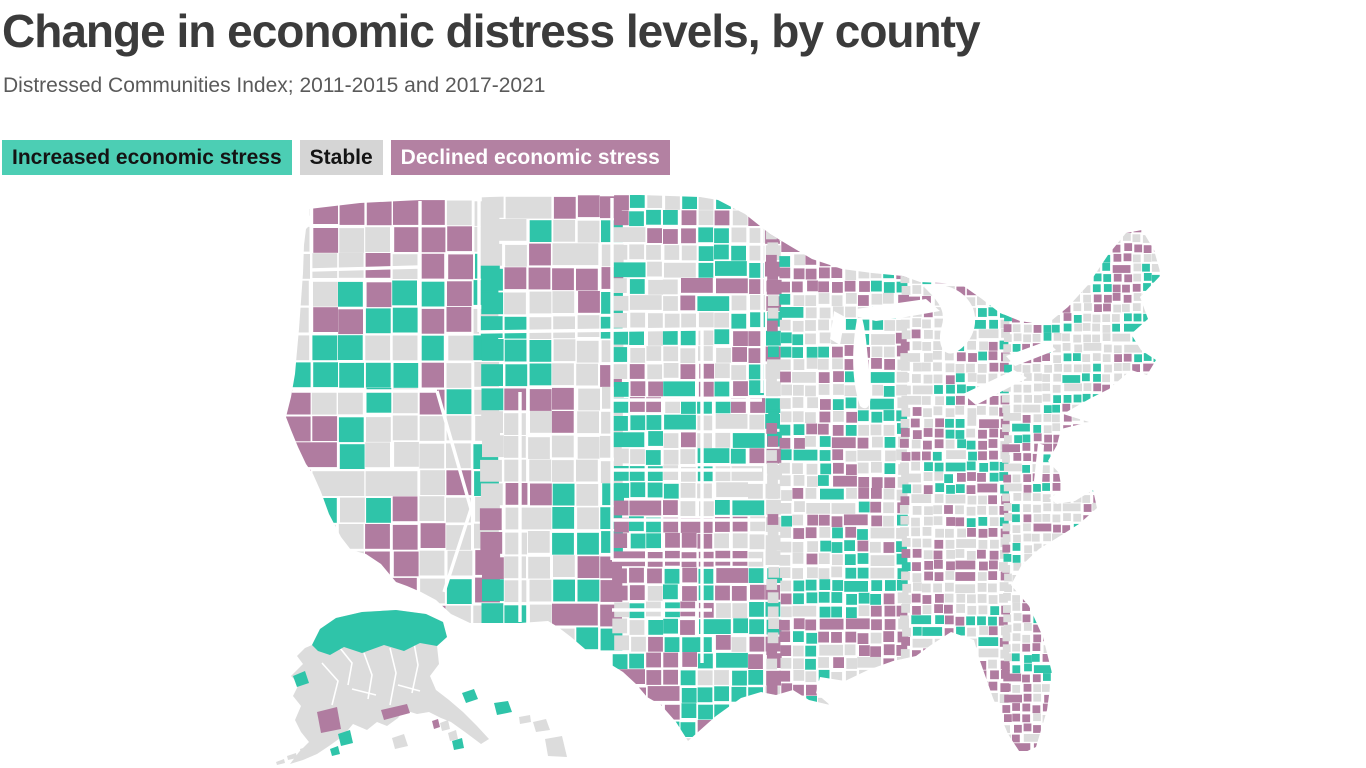 This screenshot has width=1366, height=768. I want to click on lake-straits, so click(898, 310).